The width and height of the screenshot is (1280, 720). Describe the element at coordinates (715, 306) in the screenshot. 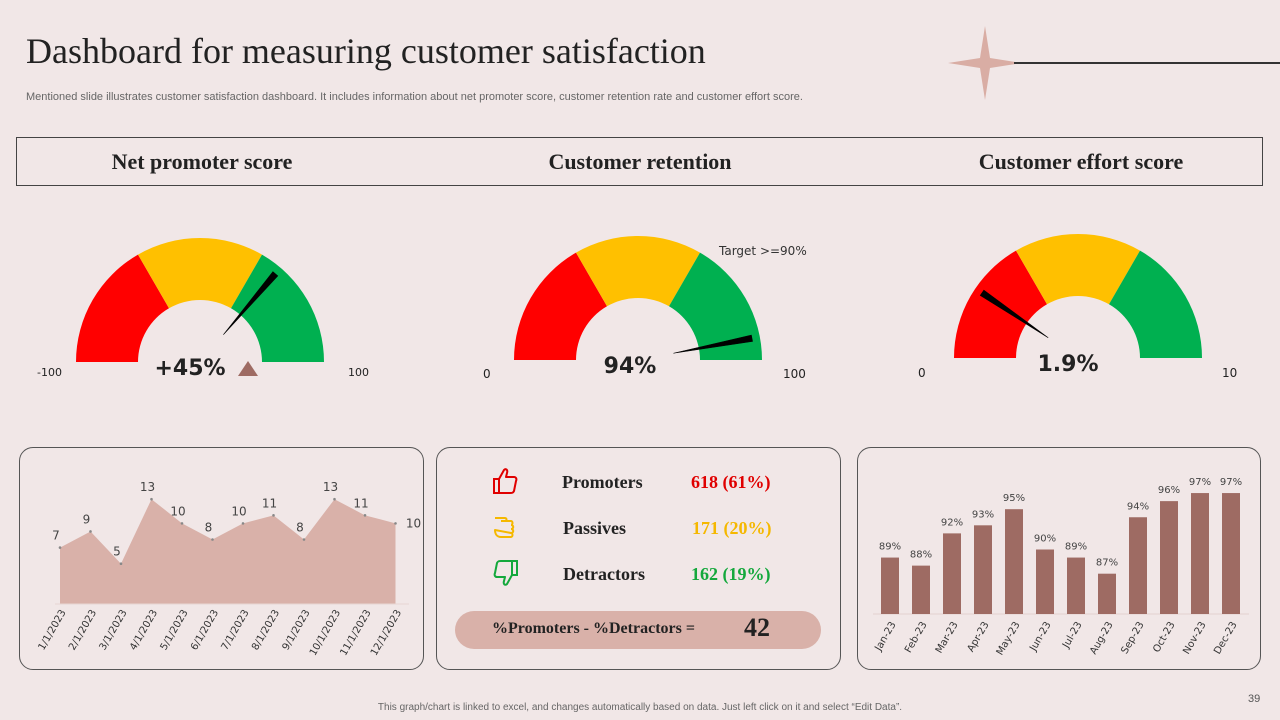

I see `retention-gauge-green-band` at that location.